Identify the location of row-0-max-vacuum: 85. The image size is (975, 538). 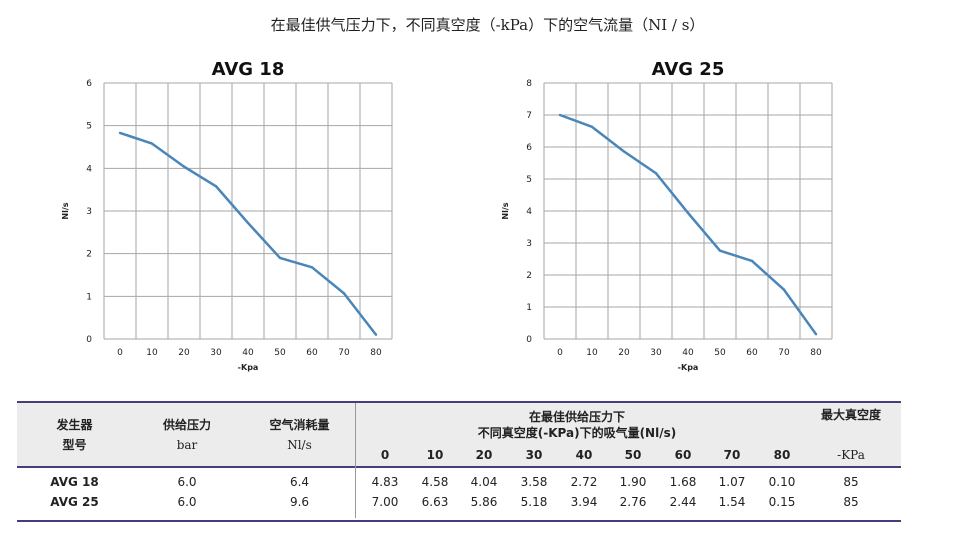
(851, 482).